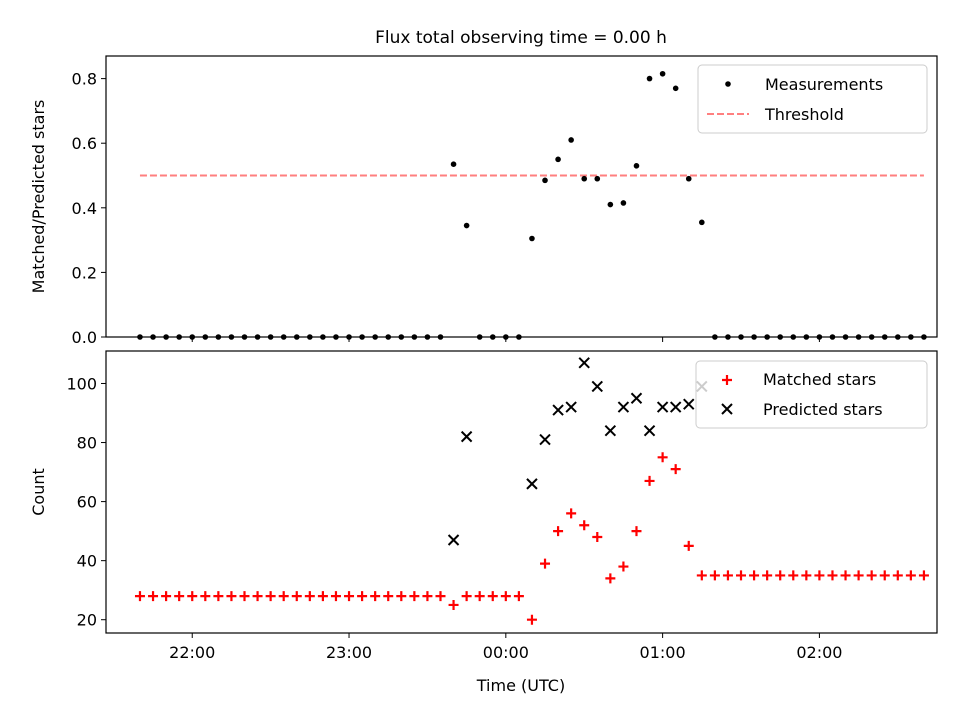 The width and height of the screenshot is (960, 720). Describe the element at coordinates (192, 652) in the screenshot. I see `x-tick-label: 22:00` at that location.